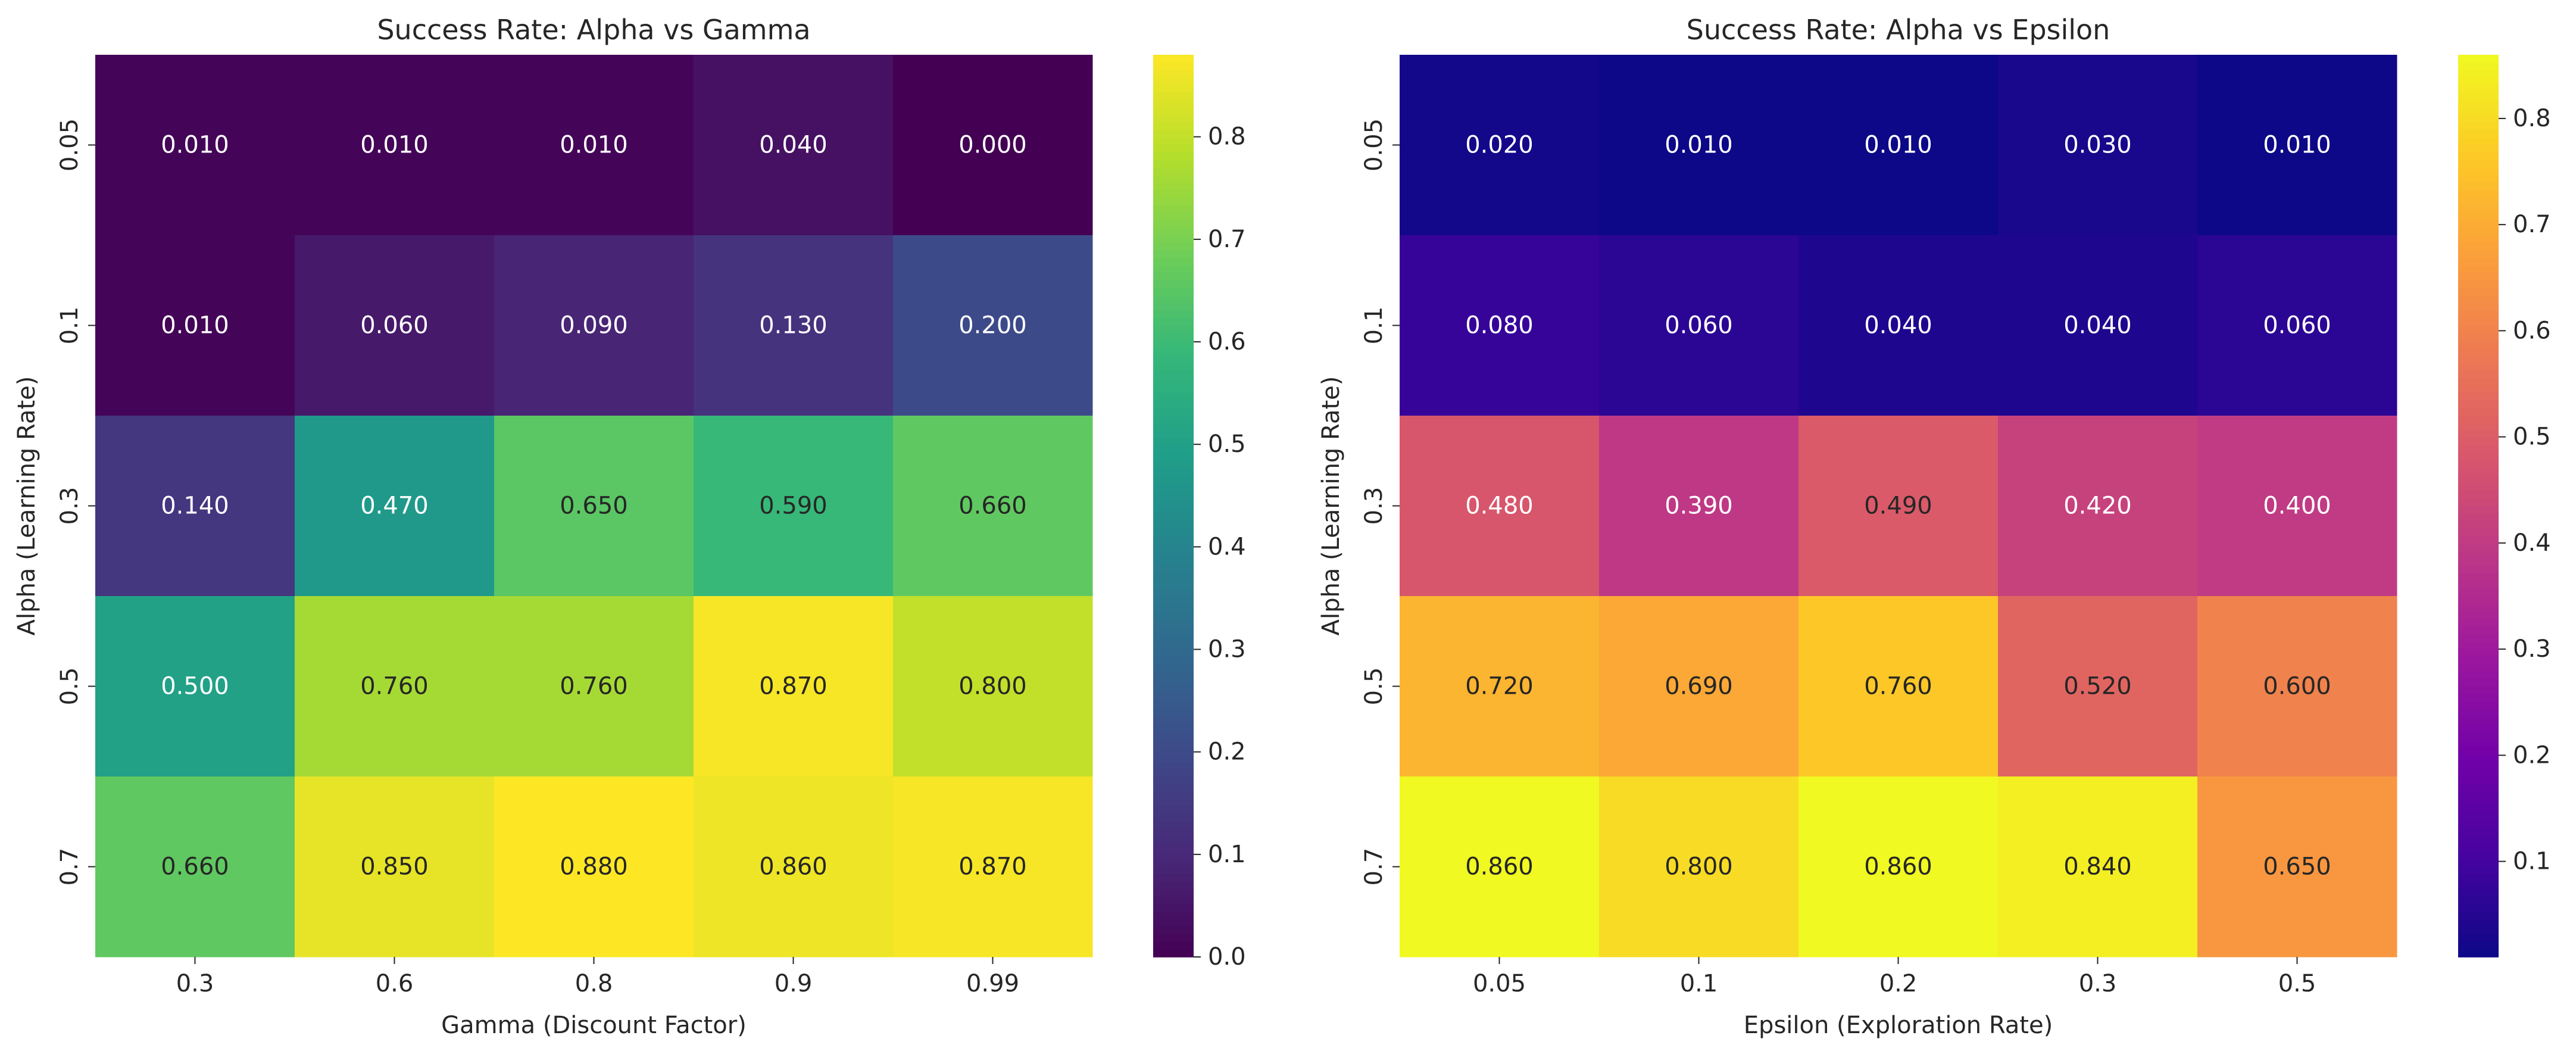 Image resolution: width=2576 pixels, height=1051 pixels. I want to click on cell-value-label: 0.390, so click(1699, 506).